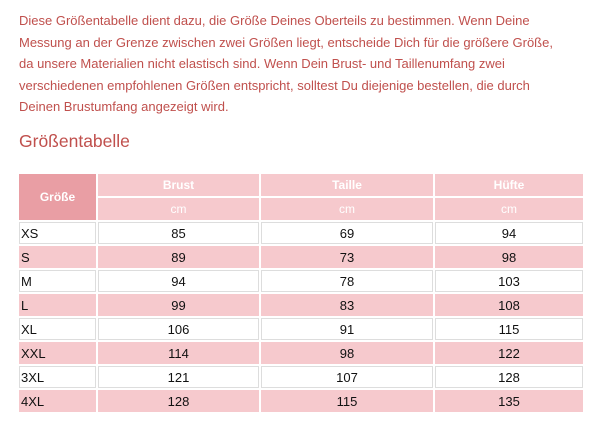  What do you see at coordinates (57, 197) in the screenshot?
I see `header-cell: Größe` at bounding box center [57, 197].